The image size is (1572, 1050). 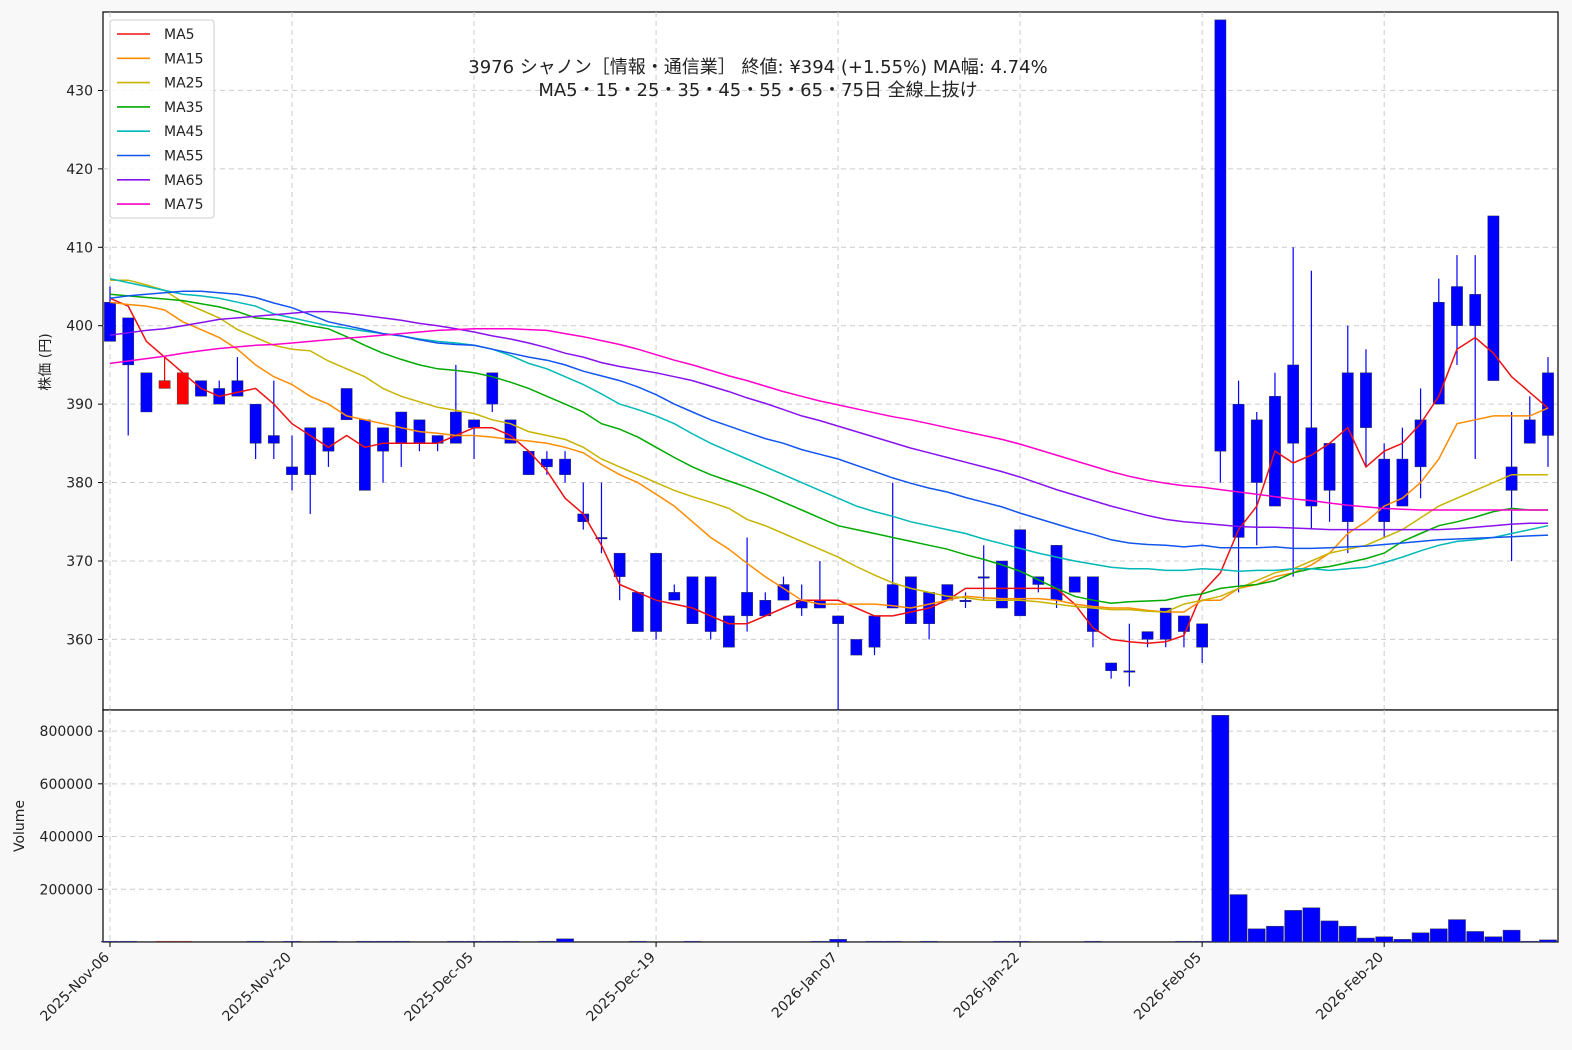 What do you see at coordinates (183, 205) in the screenshot?
I see `legend-label: MA75` at bounding box center [183, 205].